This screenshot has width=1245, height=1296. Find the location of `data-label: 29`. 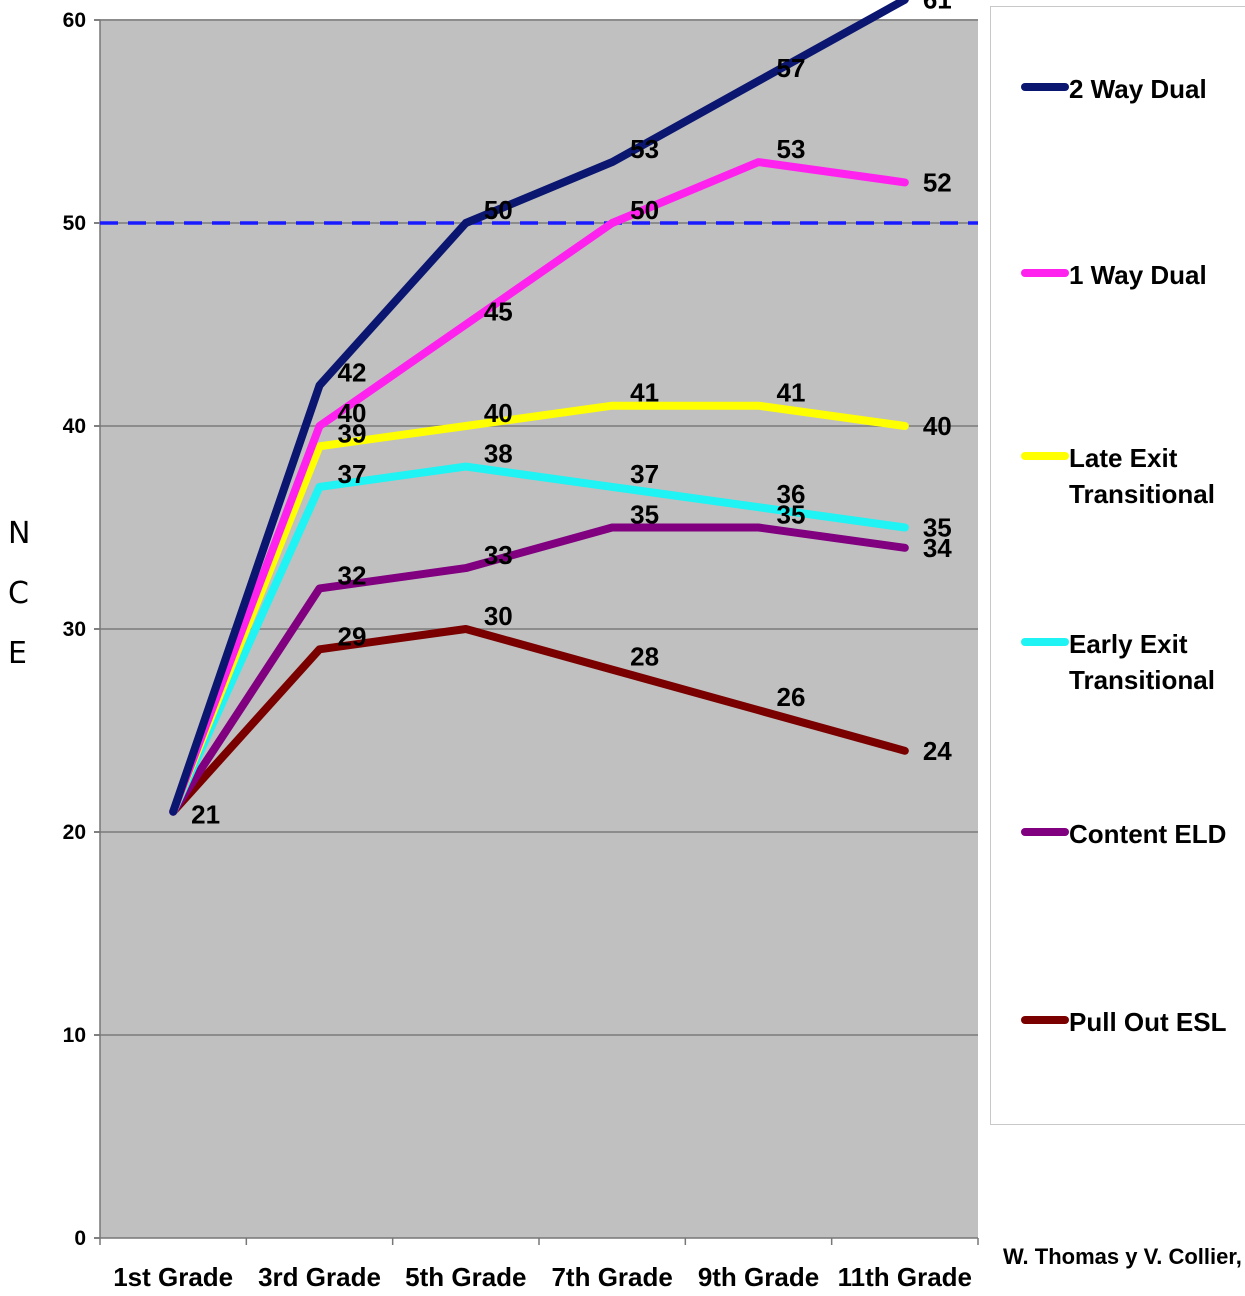

data-label: 29 is located at coordinates (352, 636).